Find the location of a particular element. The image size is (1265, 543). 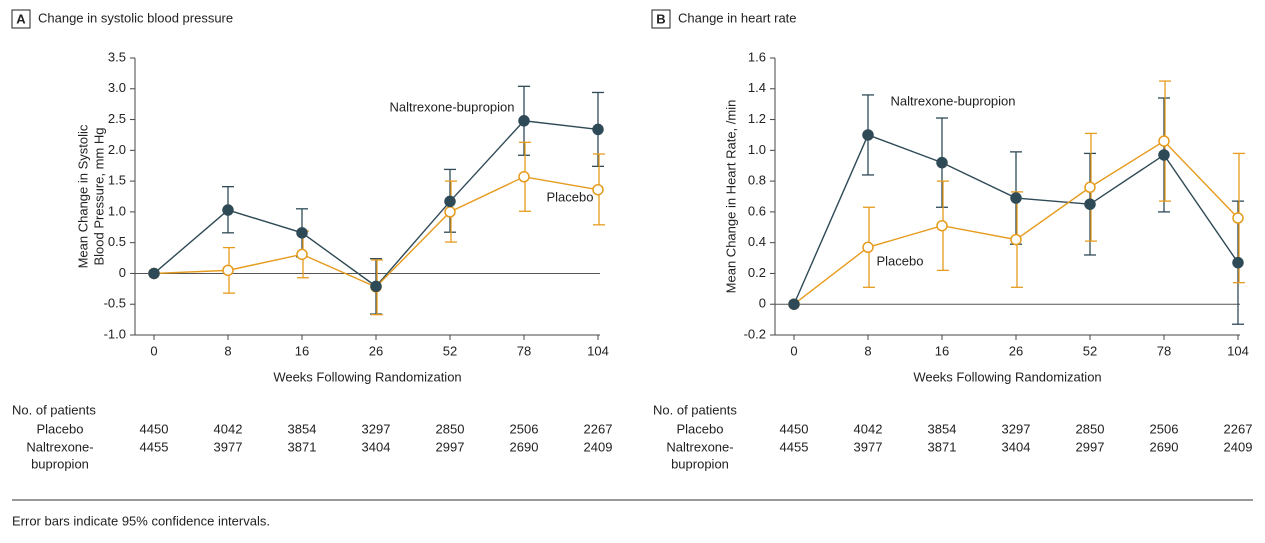

y-tick-label: 1.2 is located at coordinates (757, 118).